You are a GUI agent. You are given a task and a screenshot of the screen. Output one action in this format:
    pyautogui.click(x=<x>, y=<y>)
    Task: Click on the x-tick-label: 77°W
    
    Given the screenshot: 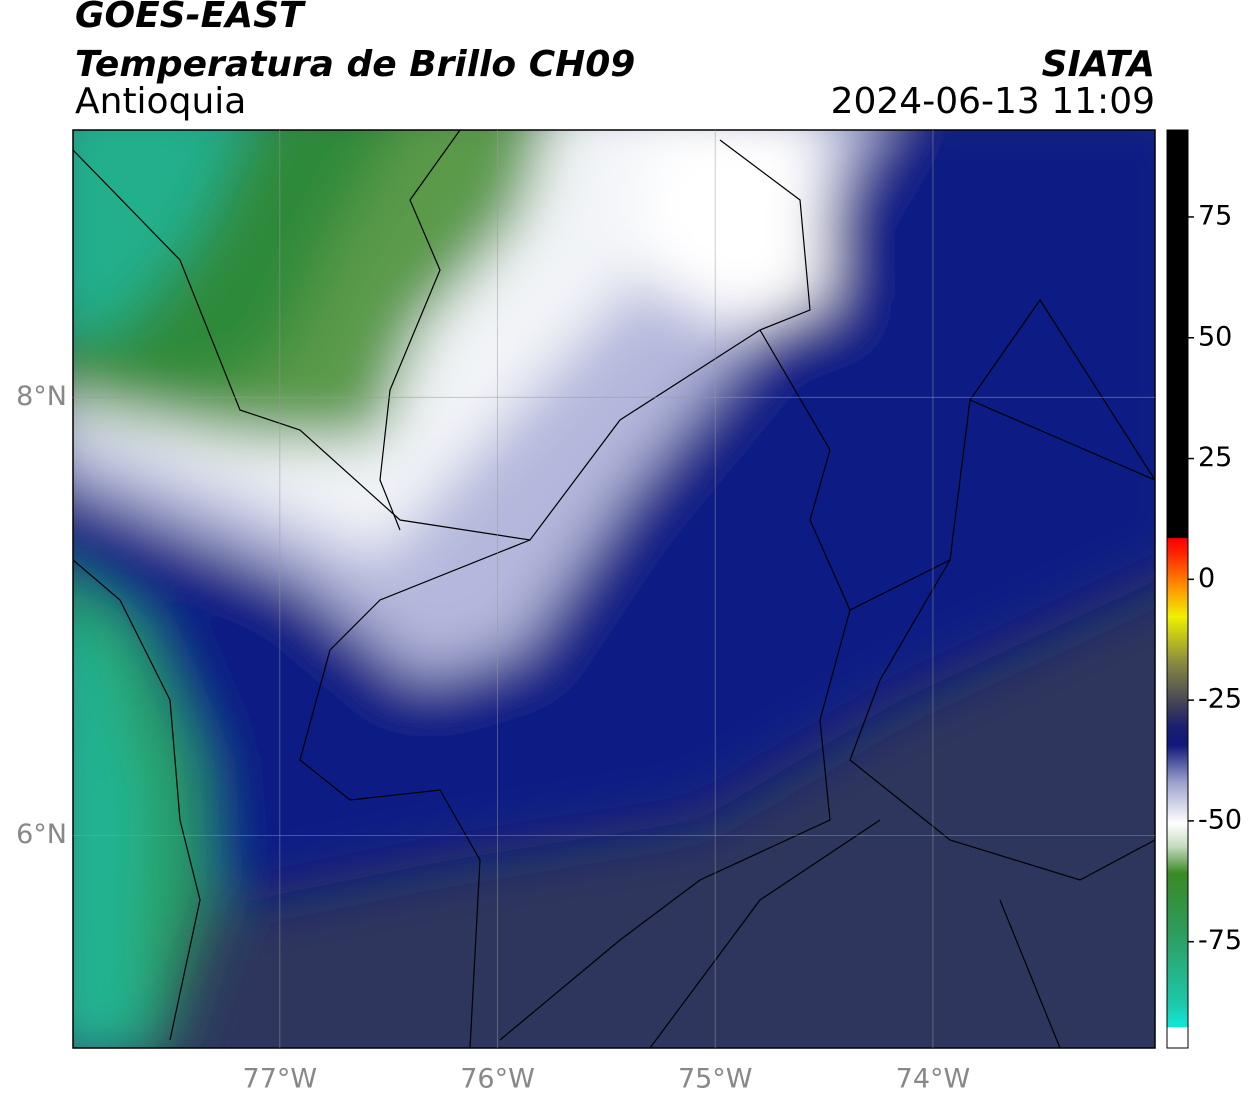 What is the action you would take?
    pyautogui.click(x=280, y=1079)
    